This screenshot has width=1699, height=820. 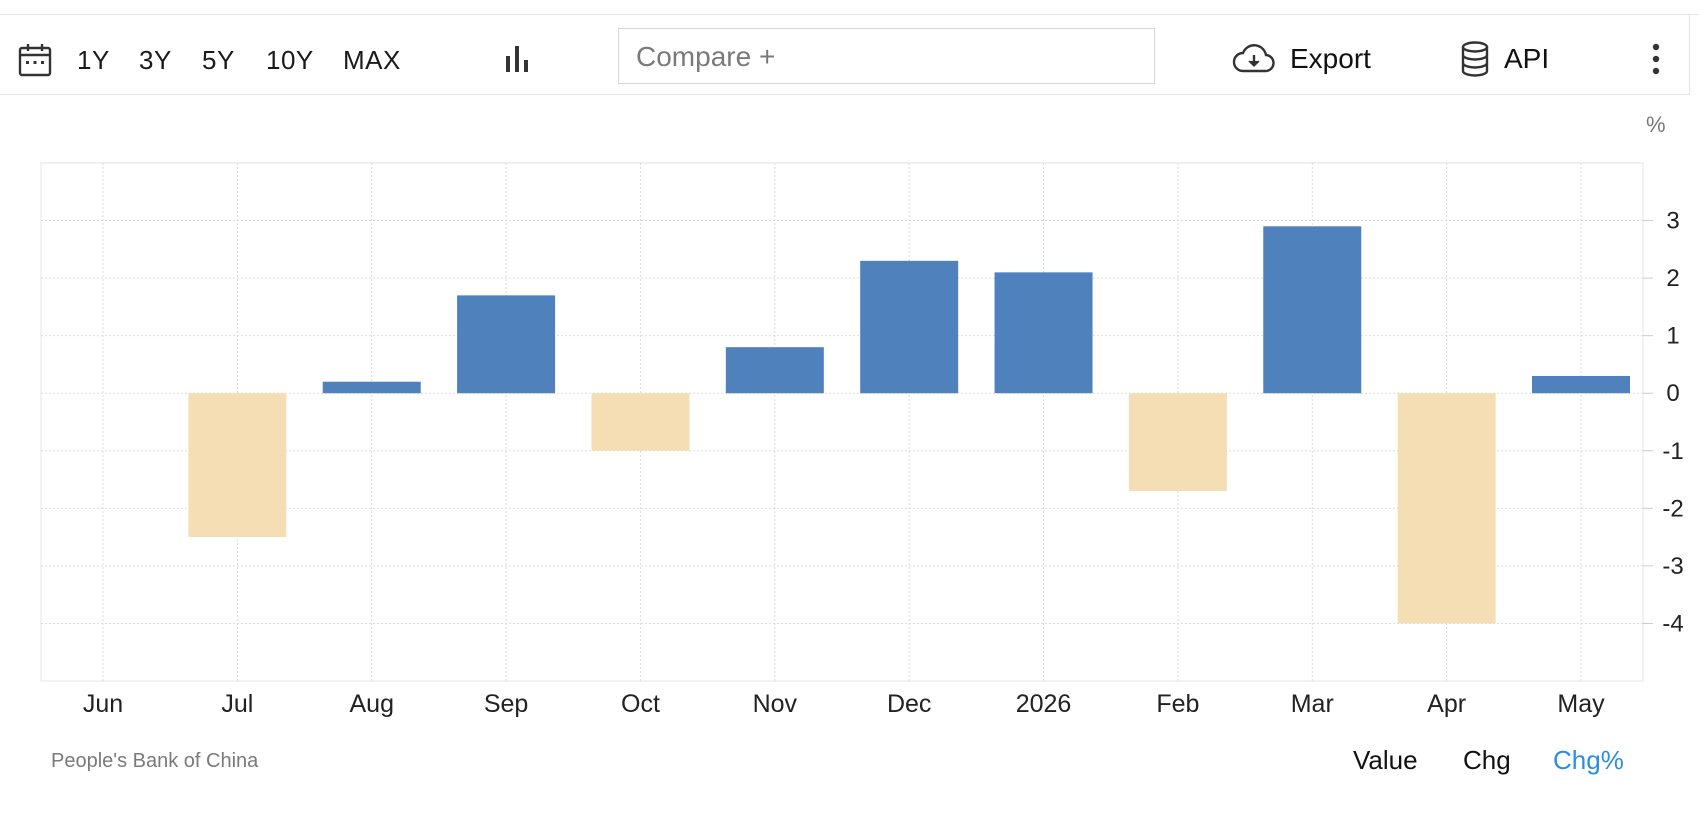 What do you see at coordinates (372, 60) in the screenshot?
I see `range-max-button: MAX` at bounding box center [372, 60].